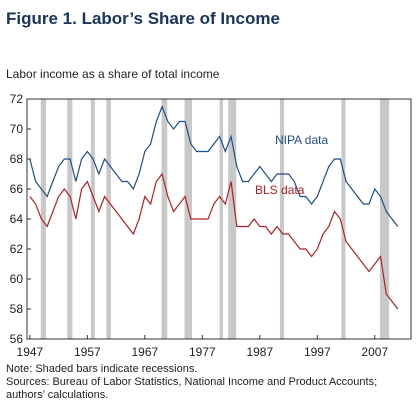 The height and width of the screenshot is (417, 420). I want to click on note: Note: Shaded bars indicate recessions., so click(101, 369).